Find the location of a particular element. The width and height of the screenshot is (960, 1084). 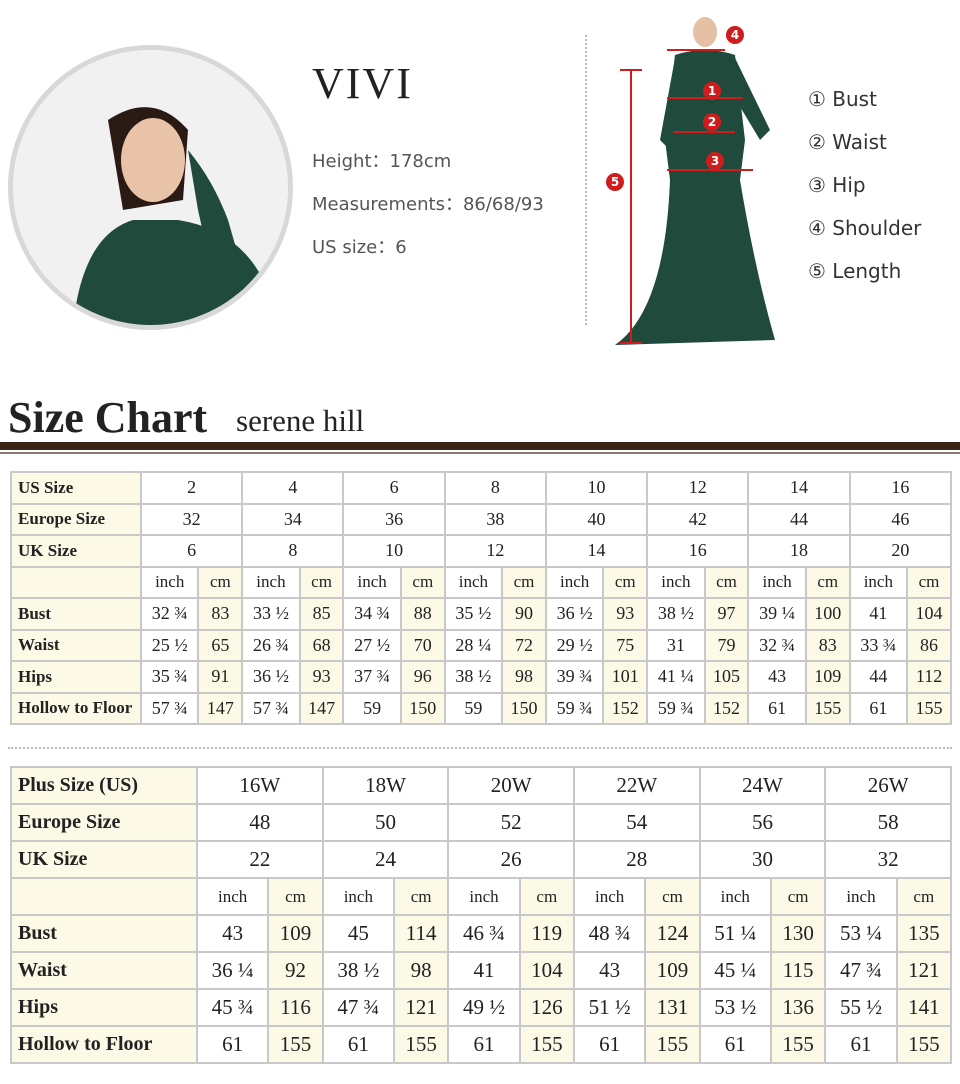

row-label: Hollow to Floor is located at coordinates (76, 708).